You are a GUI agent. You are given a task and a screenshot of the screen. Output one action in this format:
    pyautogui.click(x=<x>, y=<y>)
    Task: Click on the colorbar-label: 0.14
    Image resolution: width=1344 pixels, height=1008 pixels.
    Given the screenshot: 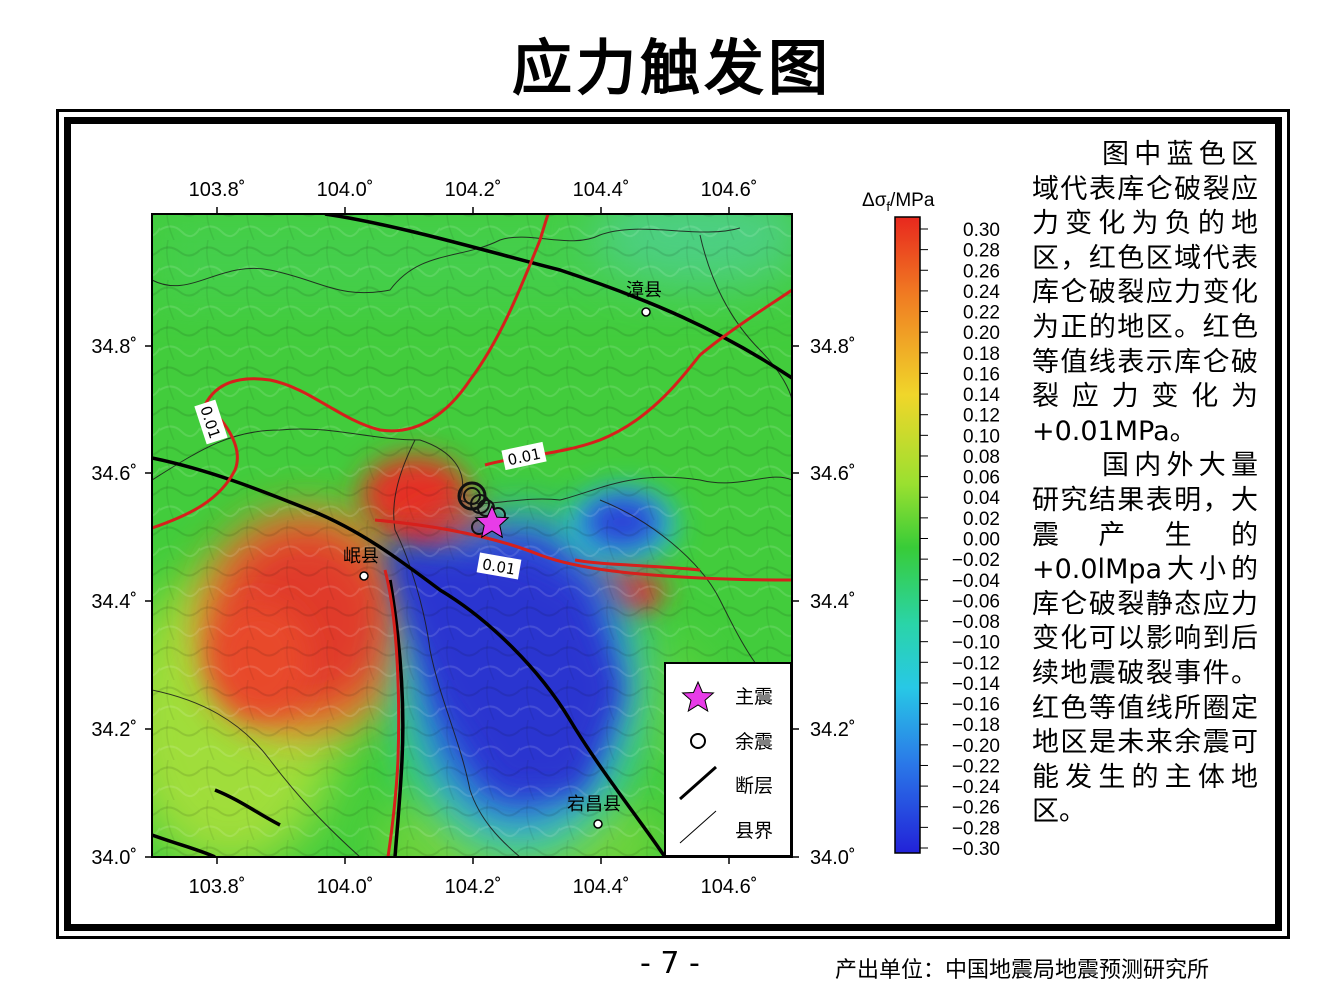 What is the action you would take?
    pyautogui.click(x=981, y=395)
    